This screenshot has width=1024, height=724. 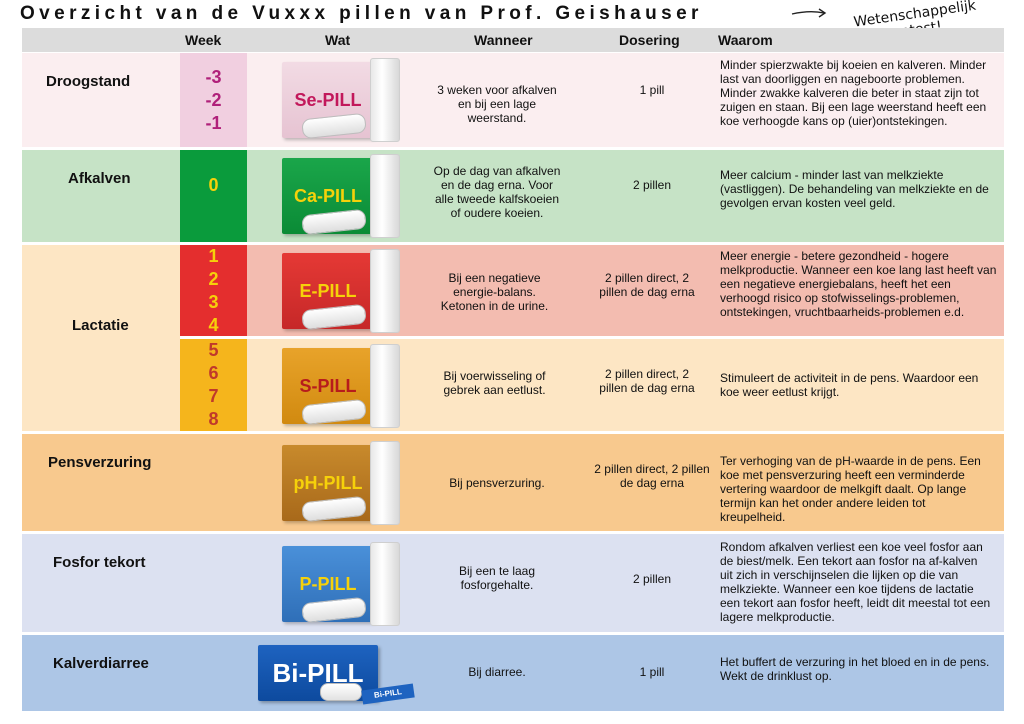 What do you see at coordinates (345, 196) in the screenshot?
I see `product-image: Ca-PILL` at bounding box center [345, 196].